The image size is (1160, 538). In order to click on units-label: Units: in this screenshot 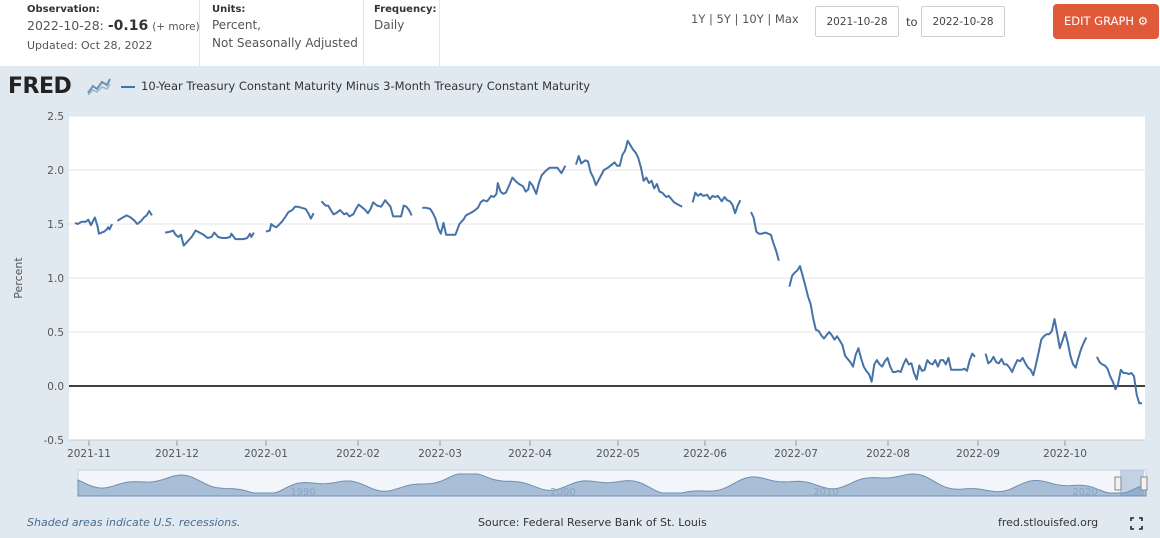, I will do `click(229, 9)`.